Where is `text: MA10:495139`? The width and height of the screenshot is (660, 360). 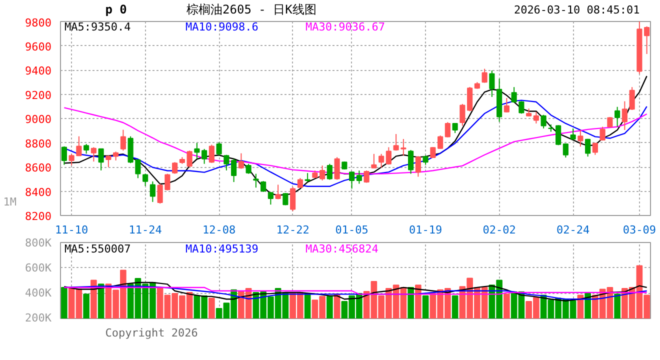
text: MA10:495139 is located at coordinates (222, 249).